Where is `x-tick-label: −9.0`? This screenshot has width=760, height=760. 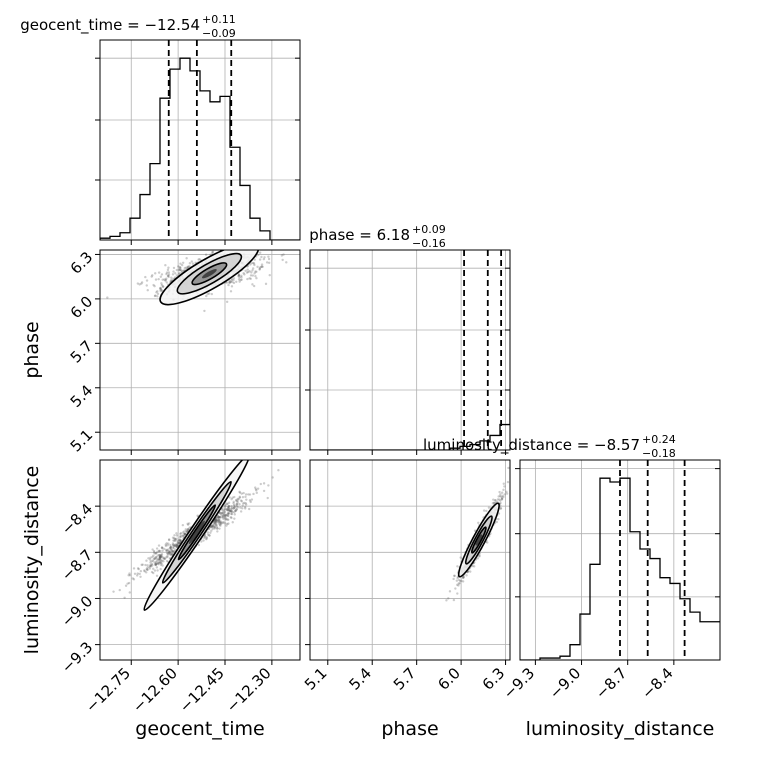 x-tick-label: −9.0 is located at coordinates (565, 683).